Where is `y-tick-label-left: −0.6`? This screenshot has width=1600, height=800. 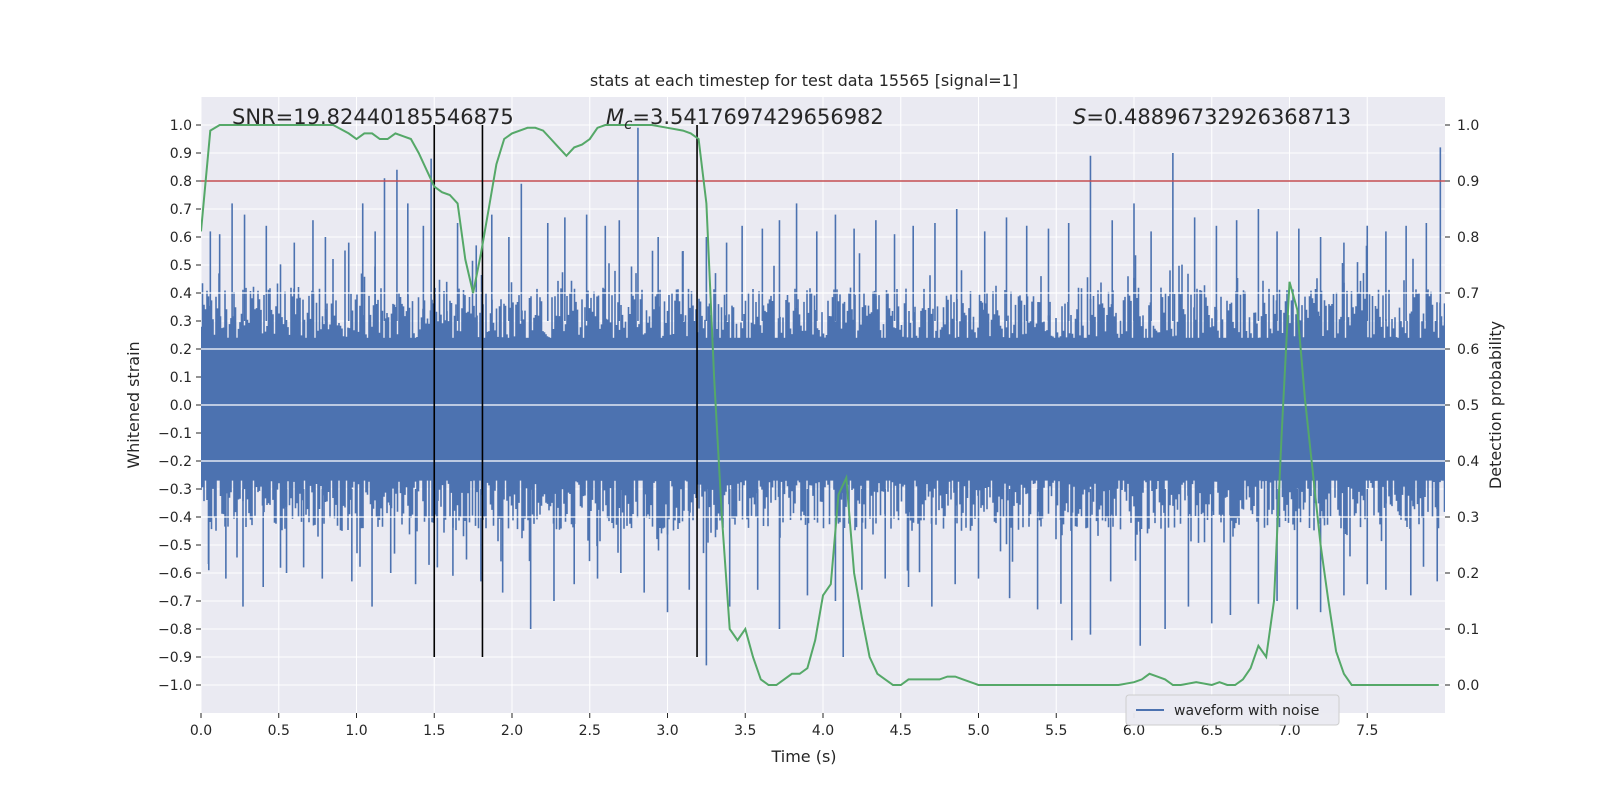
y-tick-label-left: −0.6 is located at coordinates (175, 574).